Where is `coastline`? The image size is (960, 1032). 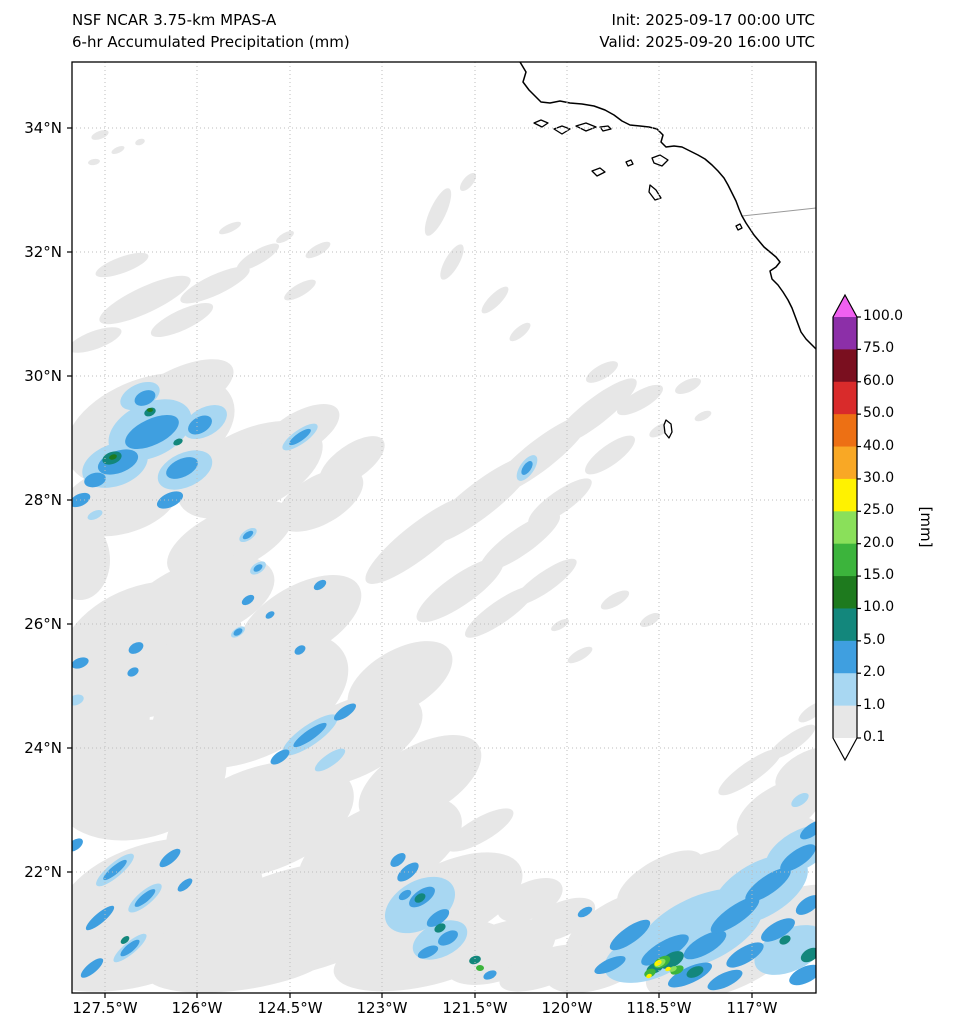 coastline is located at coordinates (667, 206).